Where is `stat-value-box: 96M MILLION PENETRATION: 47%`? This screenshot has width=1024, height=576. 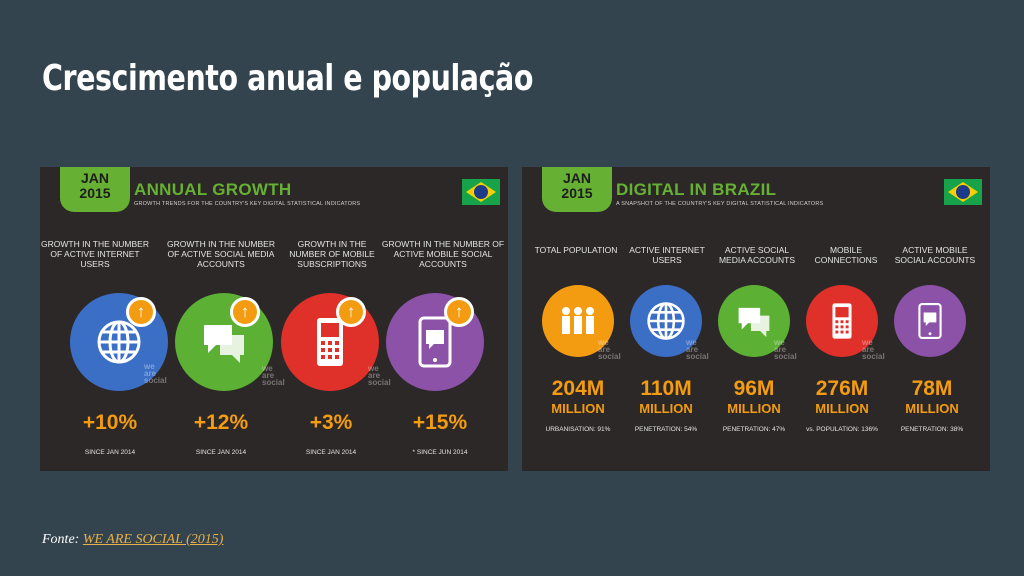 stat-value-box: 96M MILLION PENETRATION: 47% is located at coordinates (754, 405).